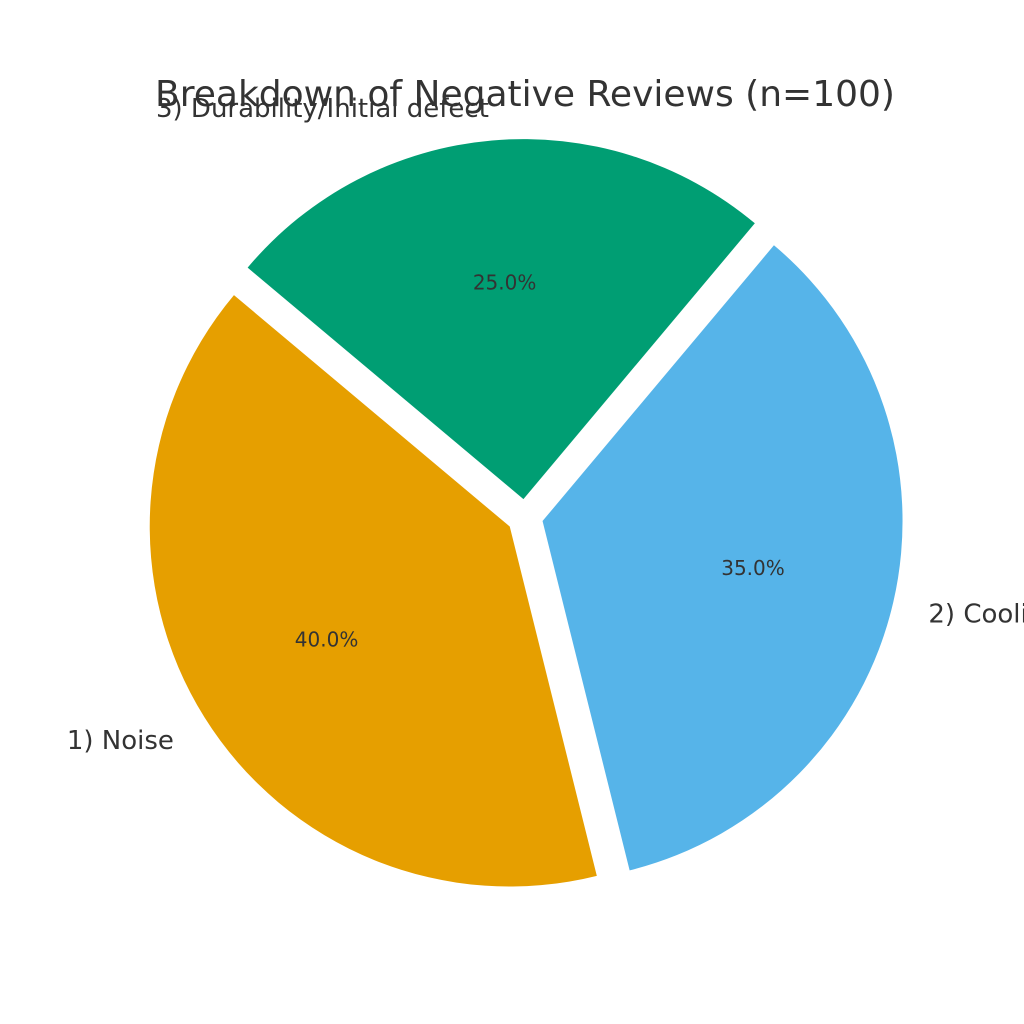 The image size is (1024, 1024). I want to click on percent-label: 25.0%, so click(505, 282).